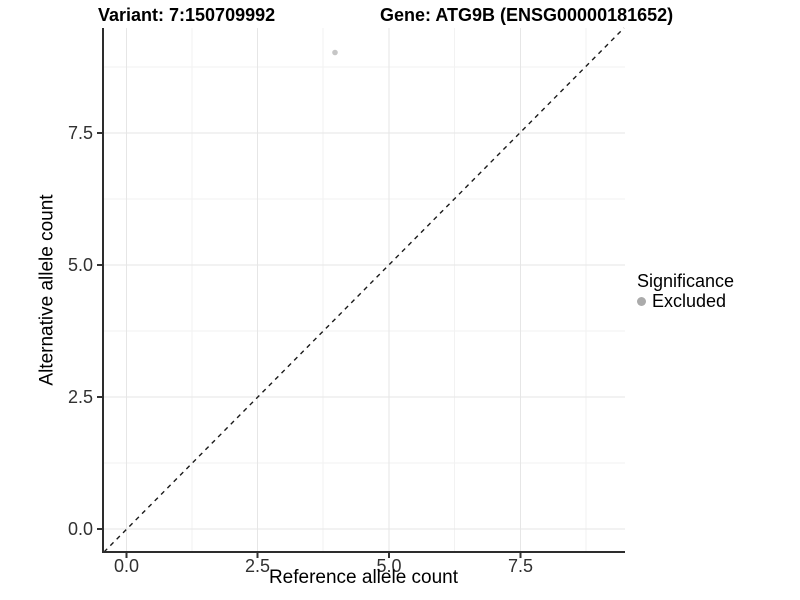 The height and width of the screenshot is (600, 800). Describe the element at coordinates (126, 566) in the screenshot. I see `x-tick-label-0: 0.0` at that location.